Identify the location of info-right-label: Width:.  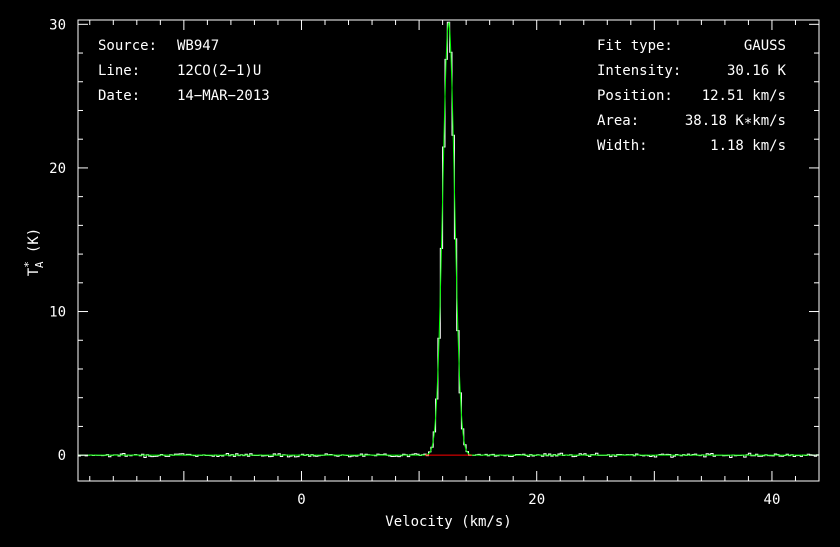
(622, 146).